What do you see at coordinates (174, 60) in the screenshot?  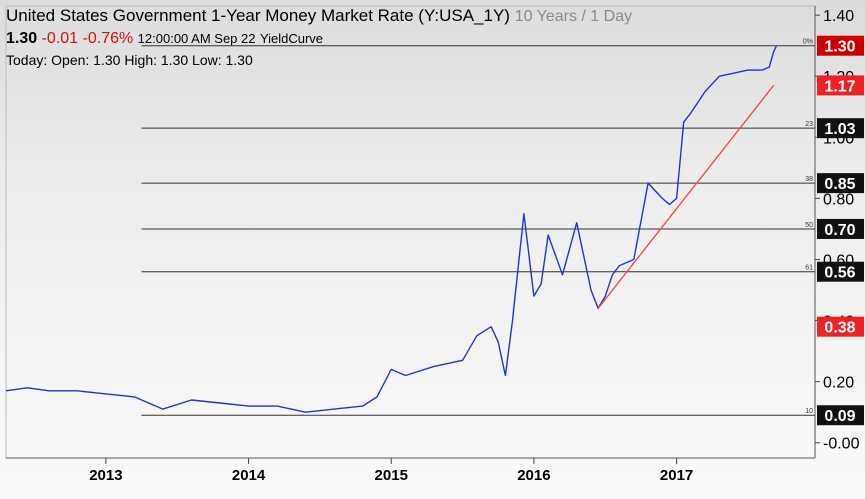 I see `high-value: 1.30` at bounding box center [174, 60].